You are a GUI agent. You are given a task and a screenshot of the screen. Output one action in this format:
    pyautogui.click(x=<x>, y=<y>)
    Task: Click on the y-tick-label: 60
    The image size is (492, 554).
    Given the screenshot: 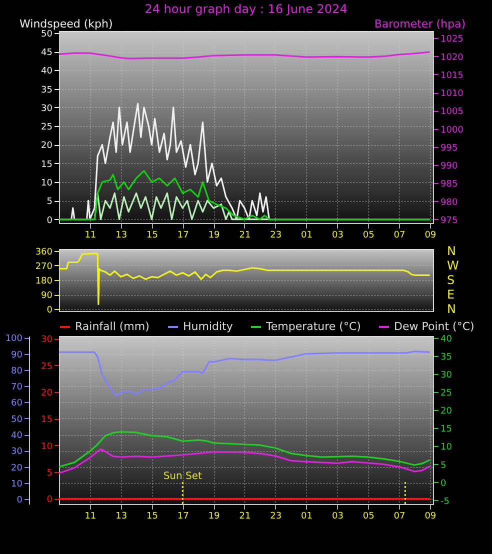 What is the action you would take?
    pyautogui.click(x=17, y=403)
    